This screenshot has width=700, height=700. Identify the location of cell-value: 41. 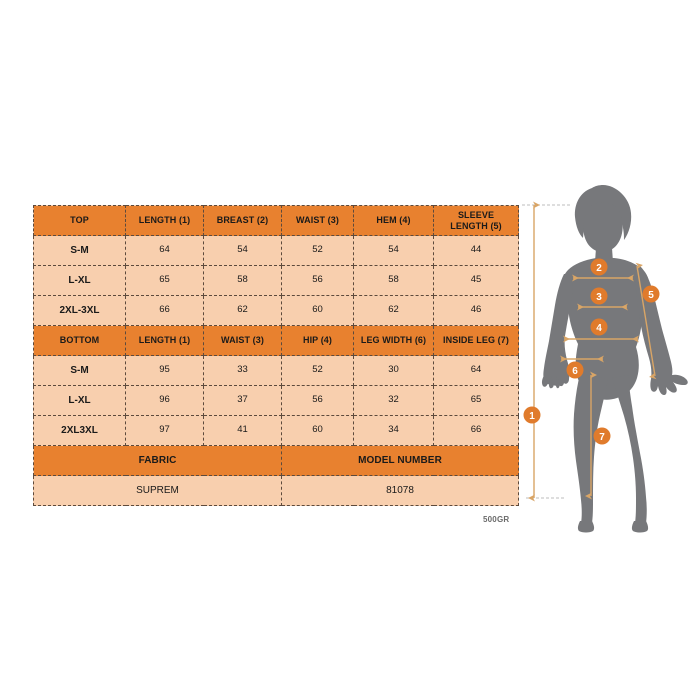
(242, 430).